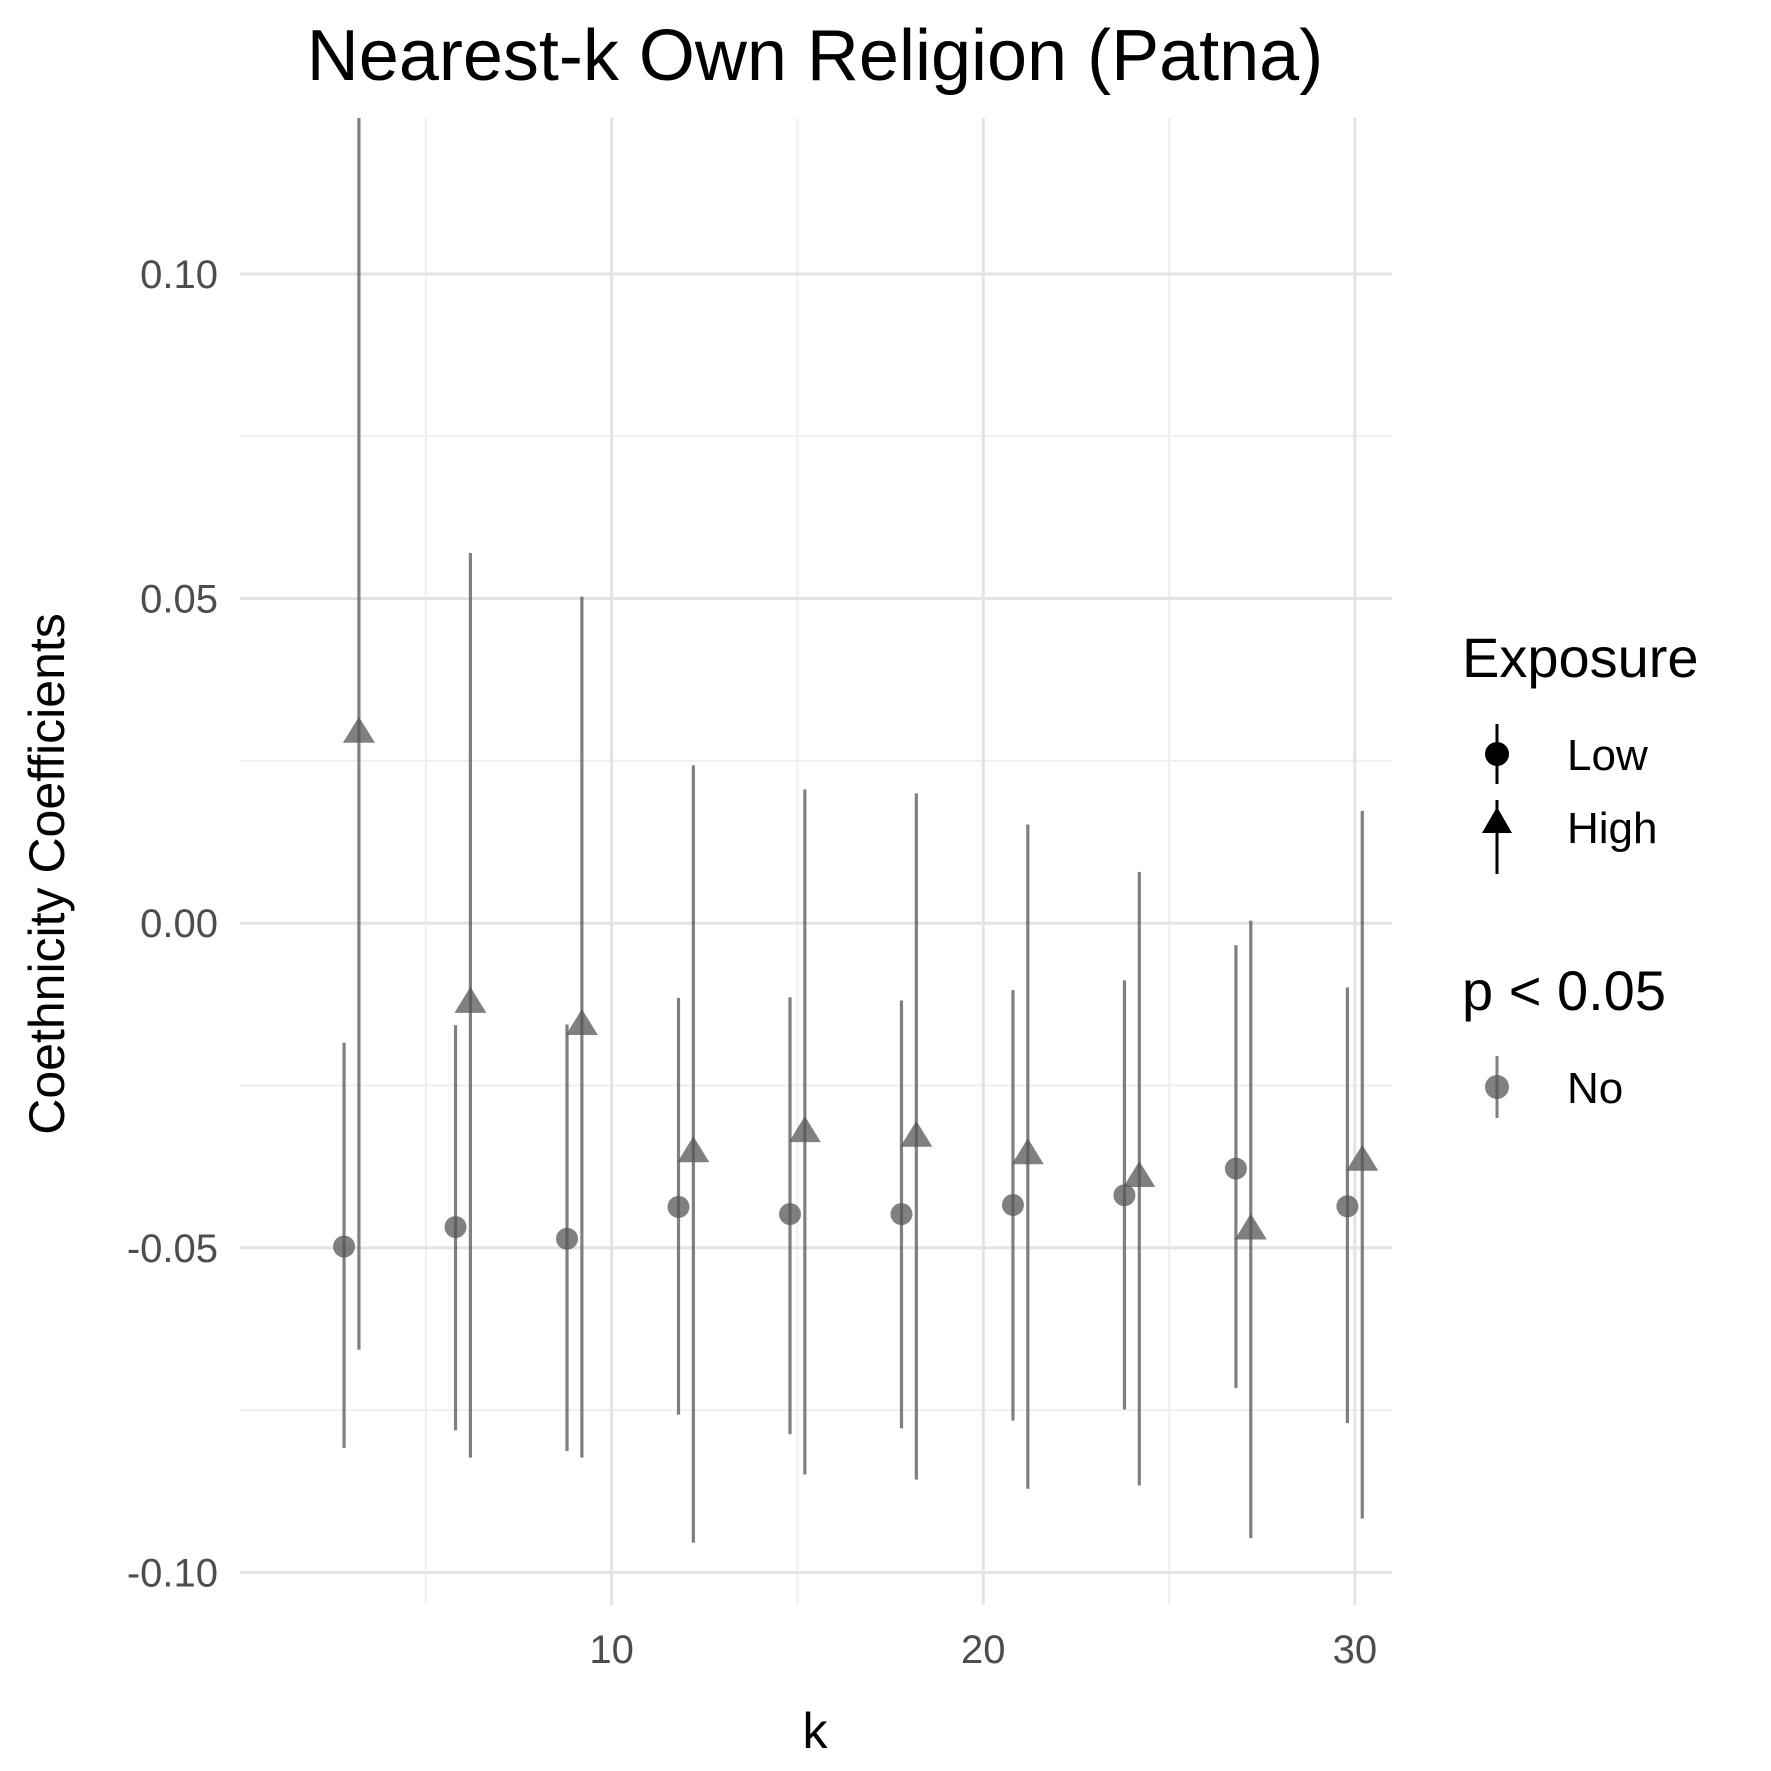 This screenshot has width=1771, height=1771. Describe the element at coordinates (816, 1731) in the screenshot. I see `x-axis-title: k` at that location.